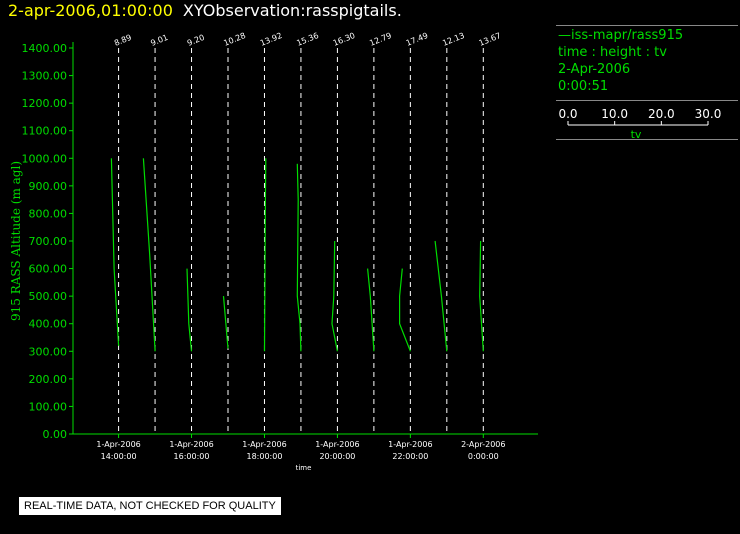 The width and height of the screenshot is (740, 534). What do you see at coordinates (583, 86) in the screenshot?
I see `legend-time: 0:00:51` at bounding box center [583, 86].